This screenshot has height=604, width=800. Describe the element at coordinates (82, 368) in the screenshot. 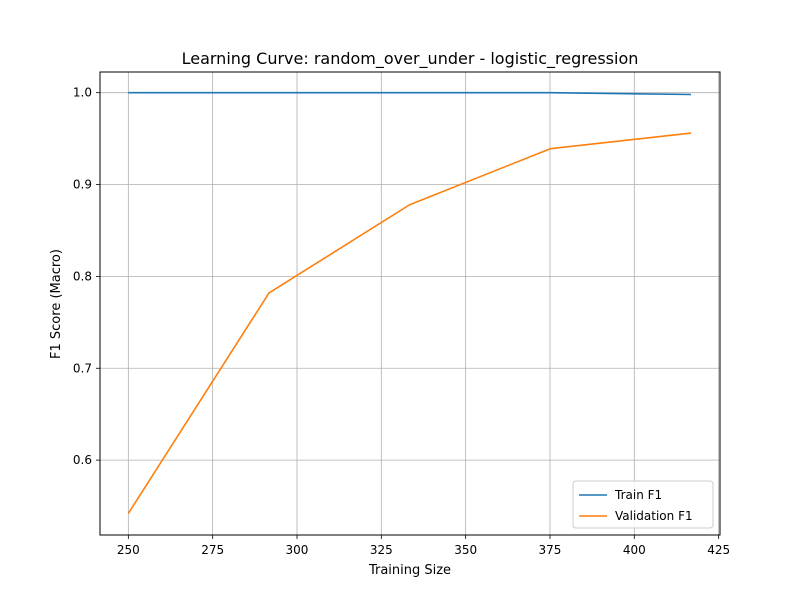

I see `y-tick-label: 0.7` at that location.